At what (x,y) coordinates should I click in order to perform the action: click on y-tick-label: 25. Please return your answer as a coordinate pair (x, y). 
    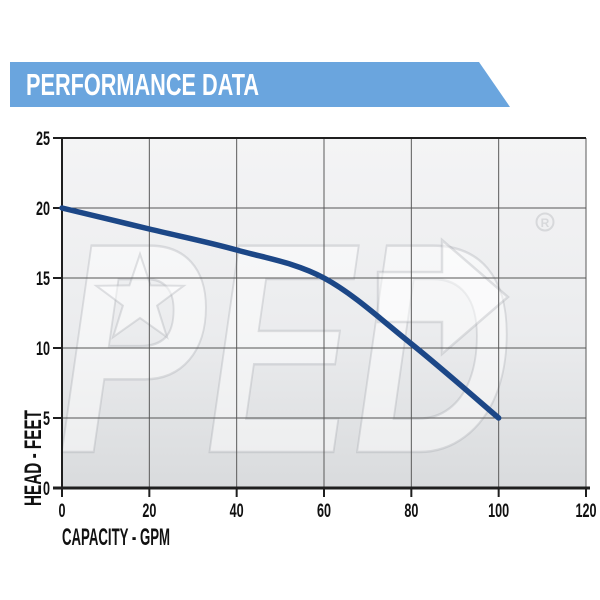
    Looking at the image, I should click on (43, 139).